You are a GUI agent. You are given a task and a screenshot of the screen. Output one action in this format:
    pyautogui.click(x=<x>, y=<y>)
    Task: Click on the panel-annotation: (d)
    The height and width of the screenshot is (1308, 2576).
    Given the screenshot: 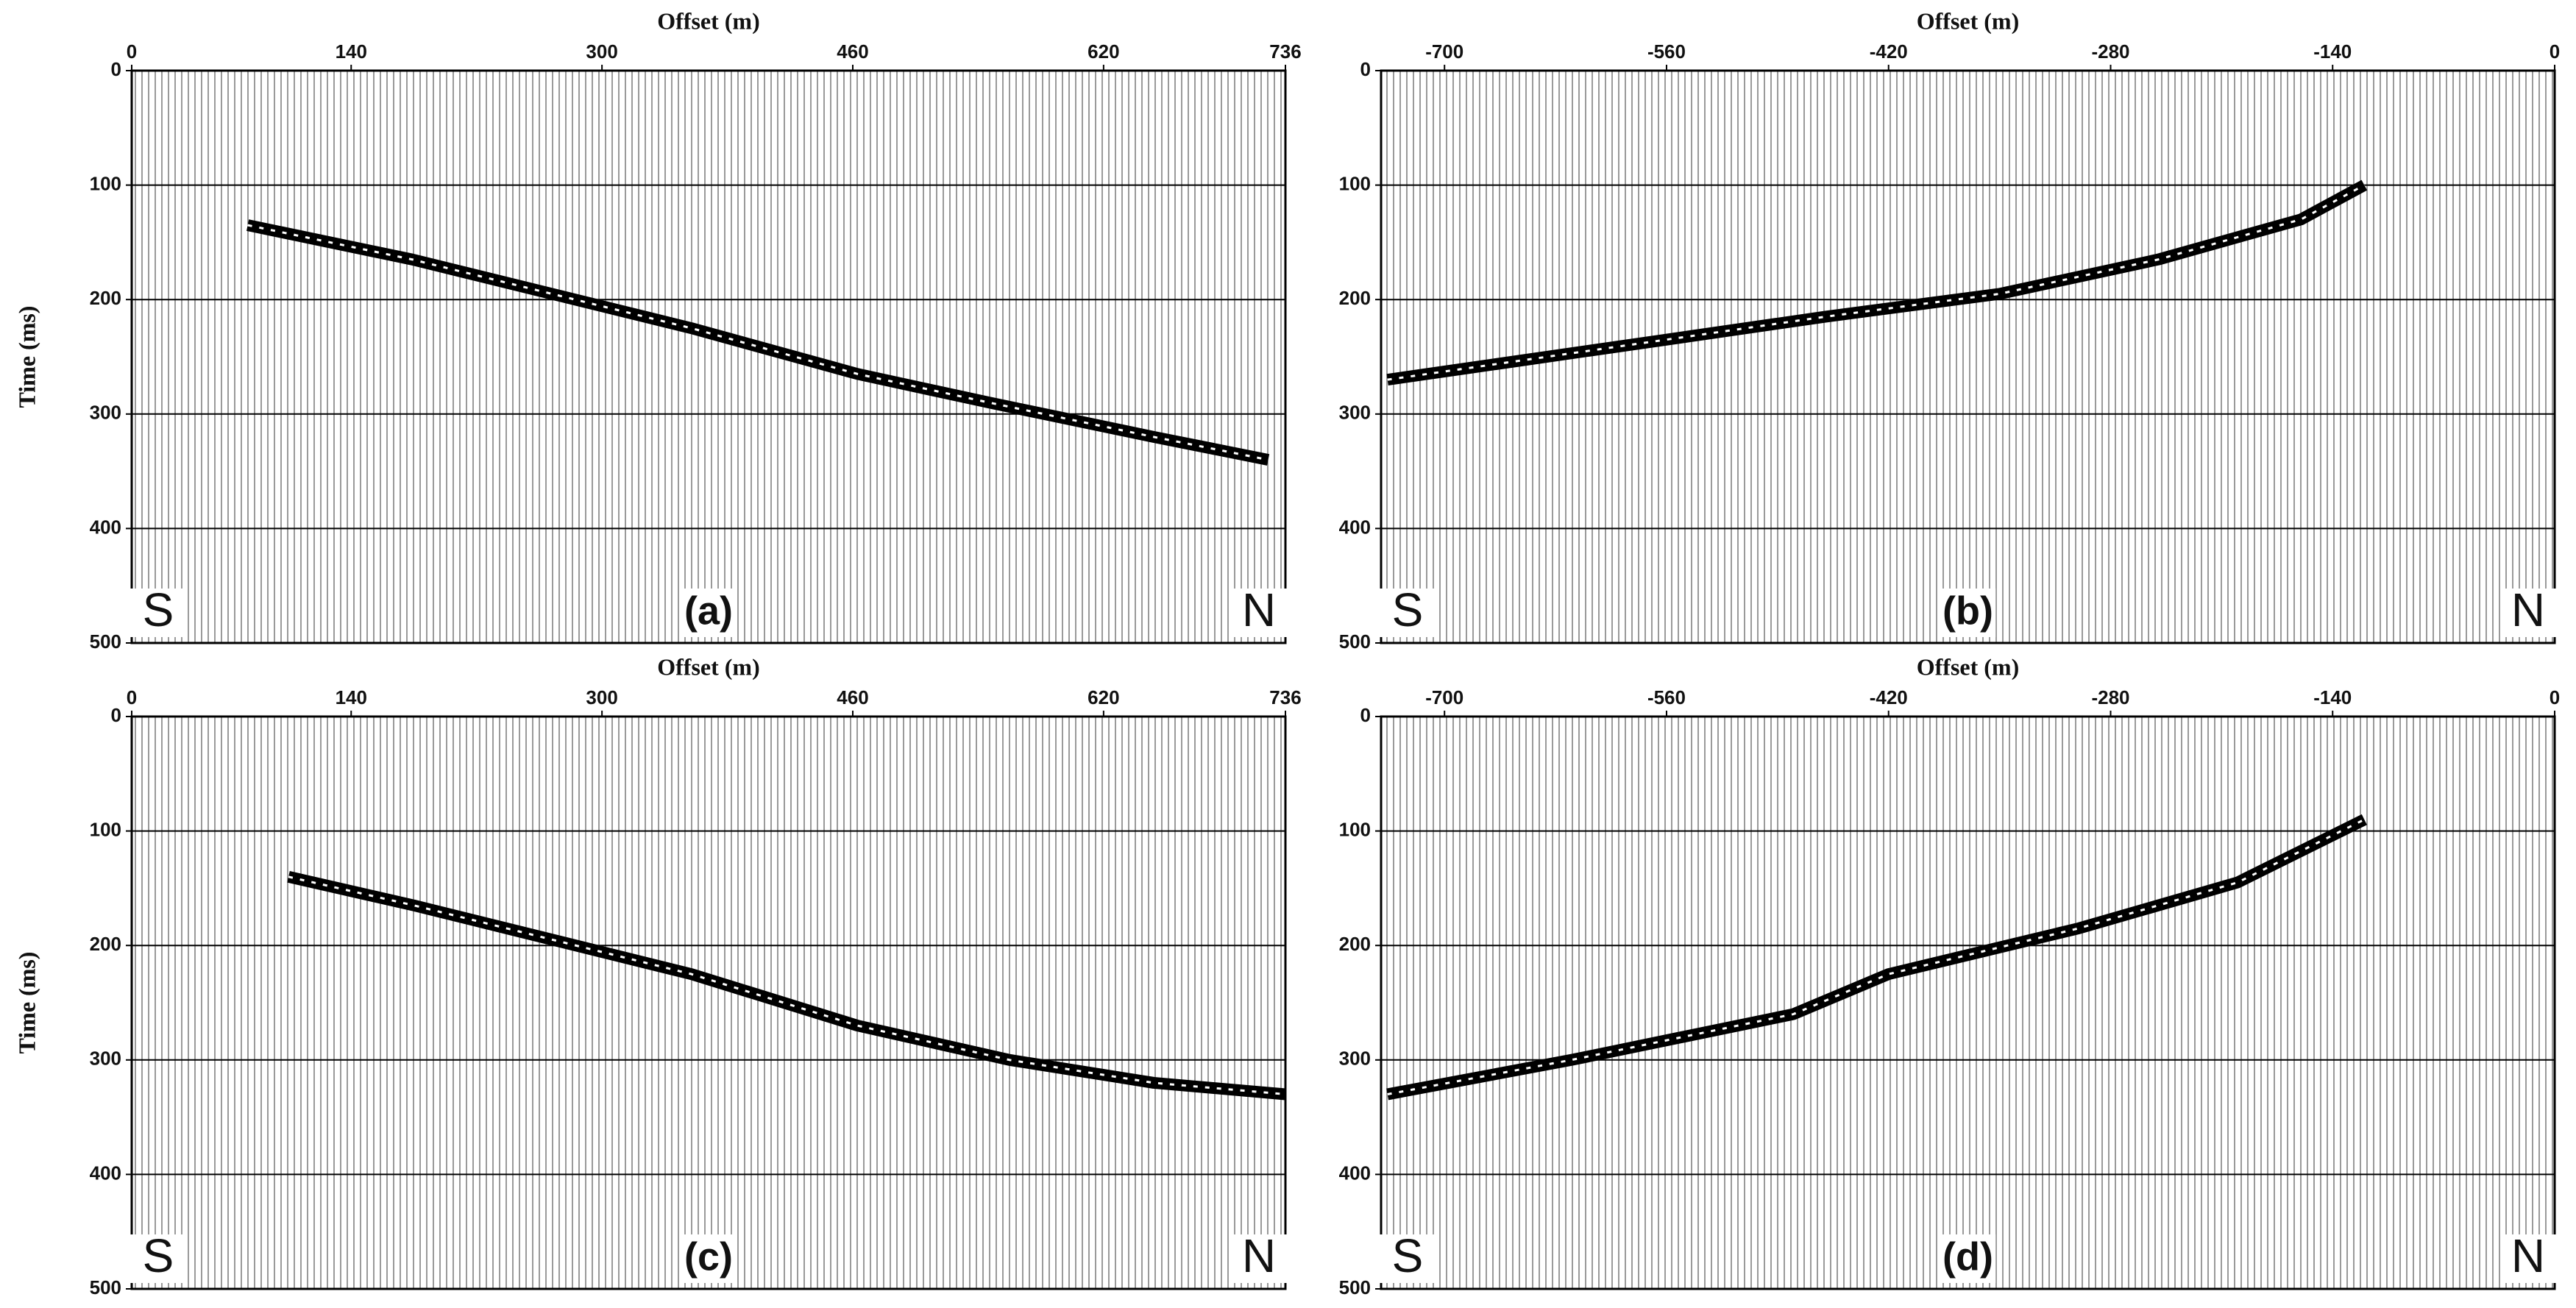 What is the action you would take?
    pyautogui.click(x=1967, y=1257)
    